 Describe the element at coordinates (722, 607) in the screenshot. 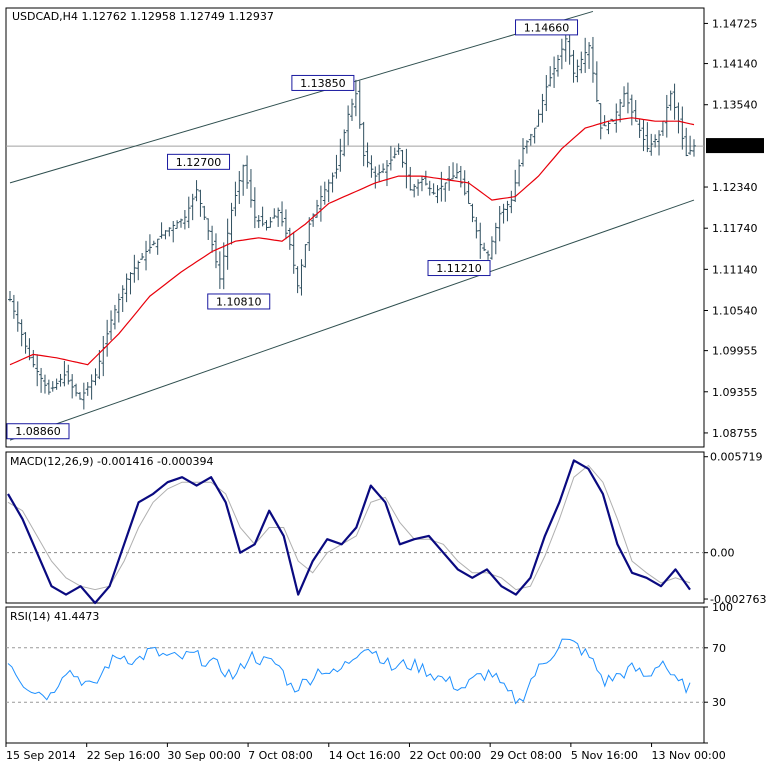

I see `rsi-tick-label: 100` at that location.